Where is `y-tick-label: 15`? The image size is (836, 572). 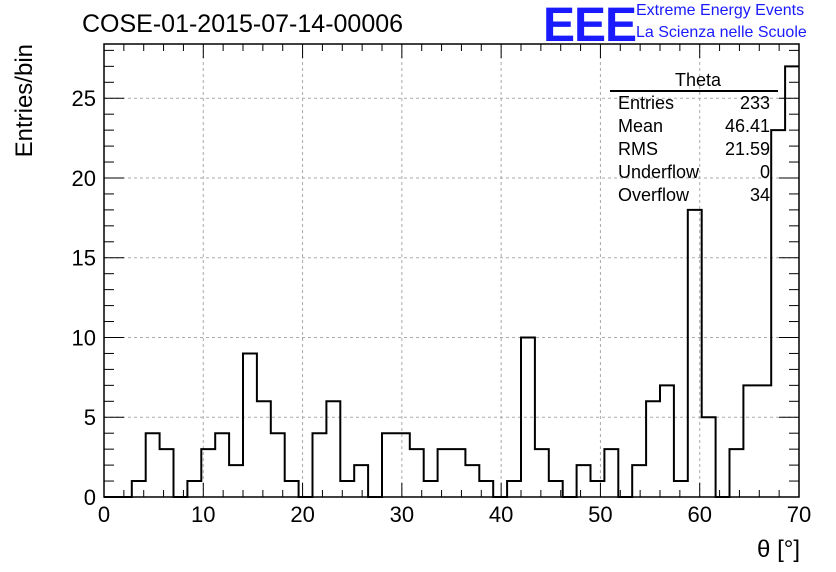 y-tick-label: 15 is located at coordinates (84, 258).